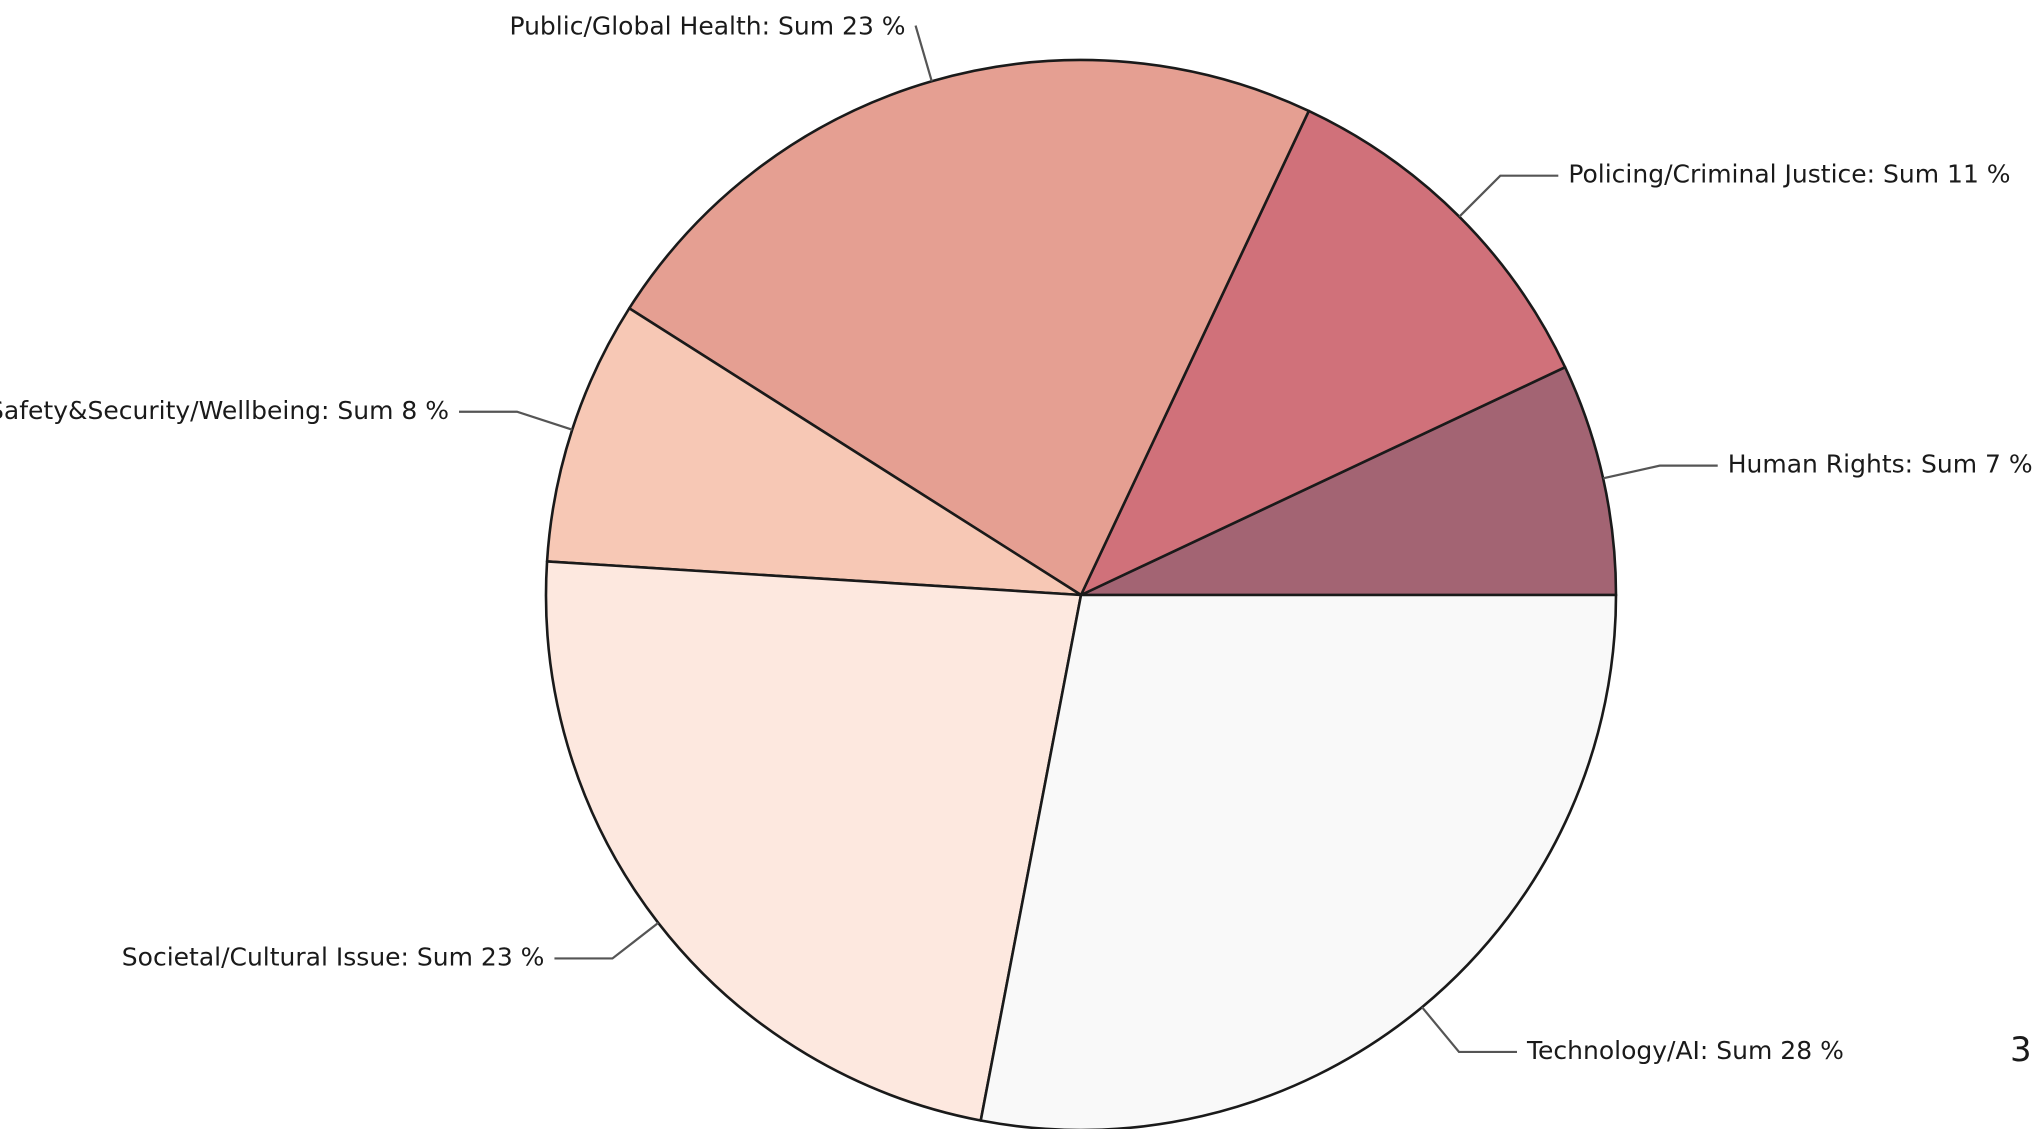 This screenshot has width=2032, height=1129. Describe the element at coordinates (923, 53) in the screenshot. I see `leader-line-public-global-health` at that location.